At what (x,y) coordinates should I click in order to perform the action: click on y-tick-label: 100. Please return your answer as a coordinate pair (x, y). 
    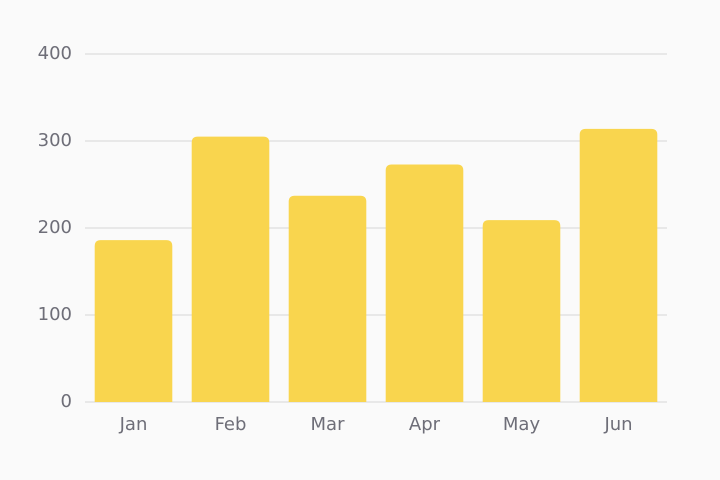
    Looking at the image, I should click on (55, 314).